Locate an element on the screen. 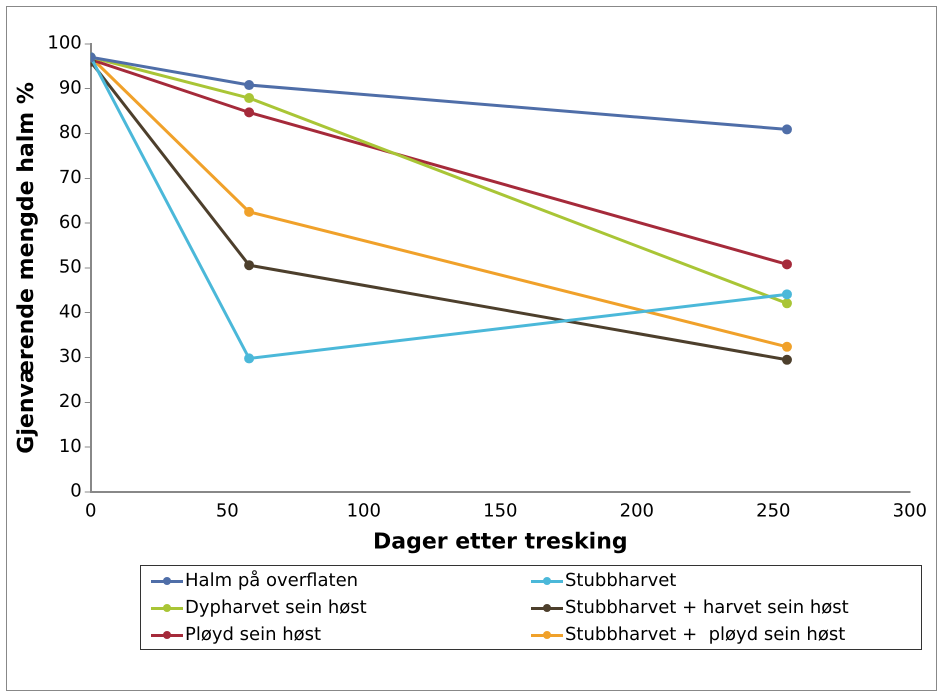  y-tick-label: 70 is located at coordinates (70, 177).